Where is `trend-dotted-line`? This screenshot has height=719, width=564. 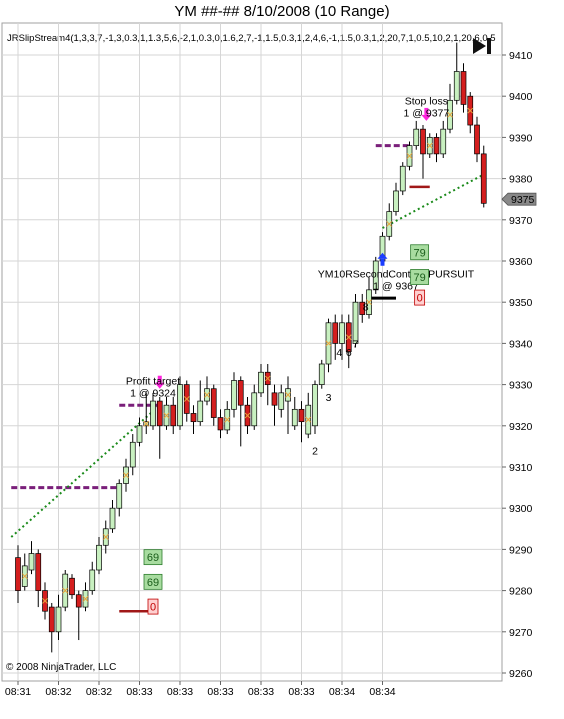 trend-dotted-line is located at coordinates (85, 471).